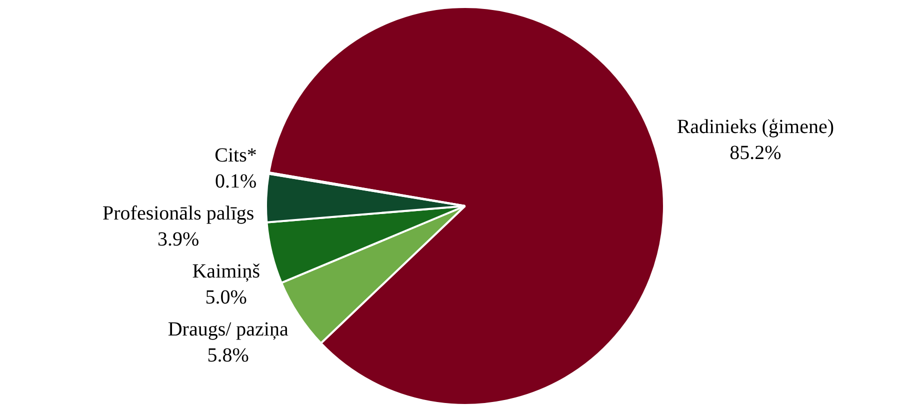 The height and width of the screenshot is (406, 903). Describe the element at coordinates (235, 155) in the screenshot. I see `slice-label: Cits*` at that location.